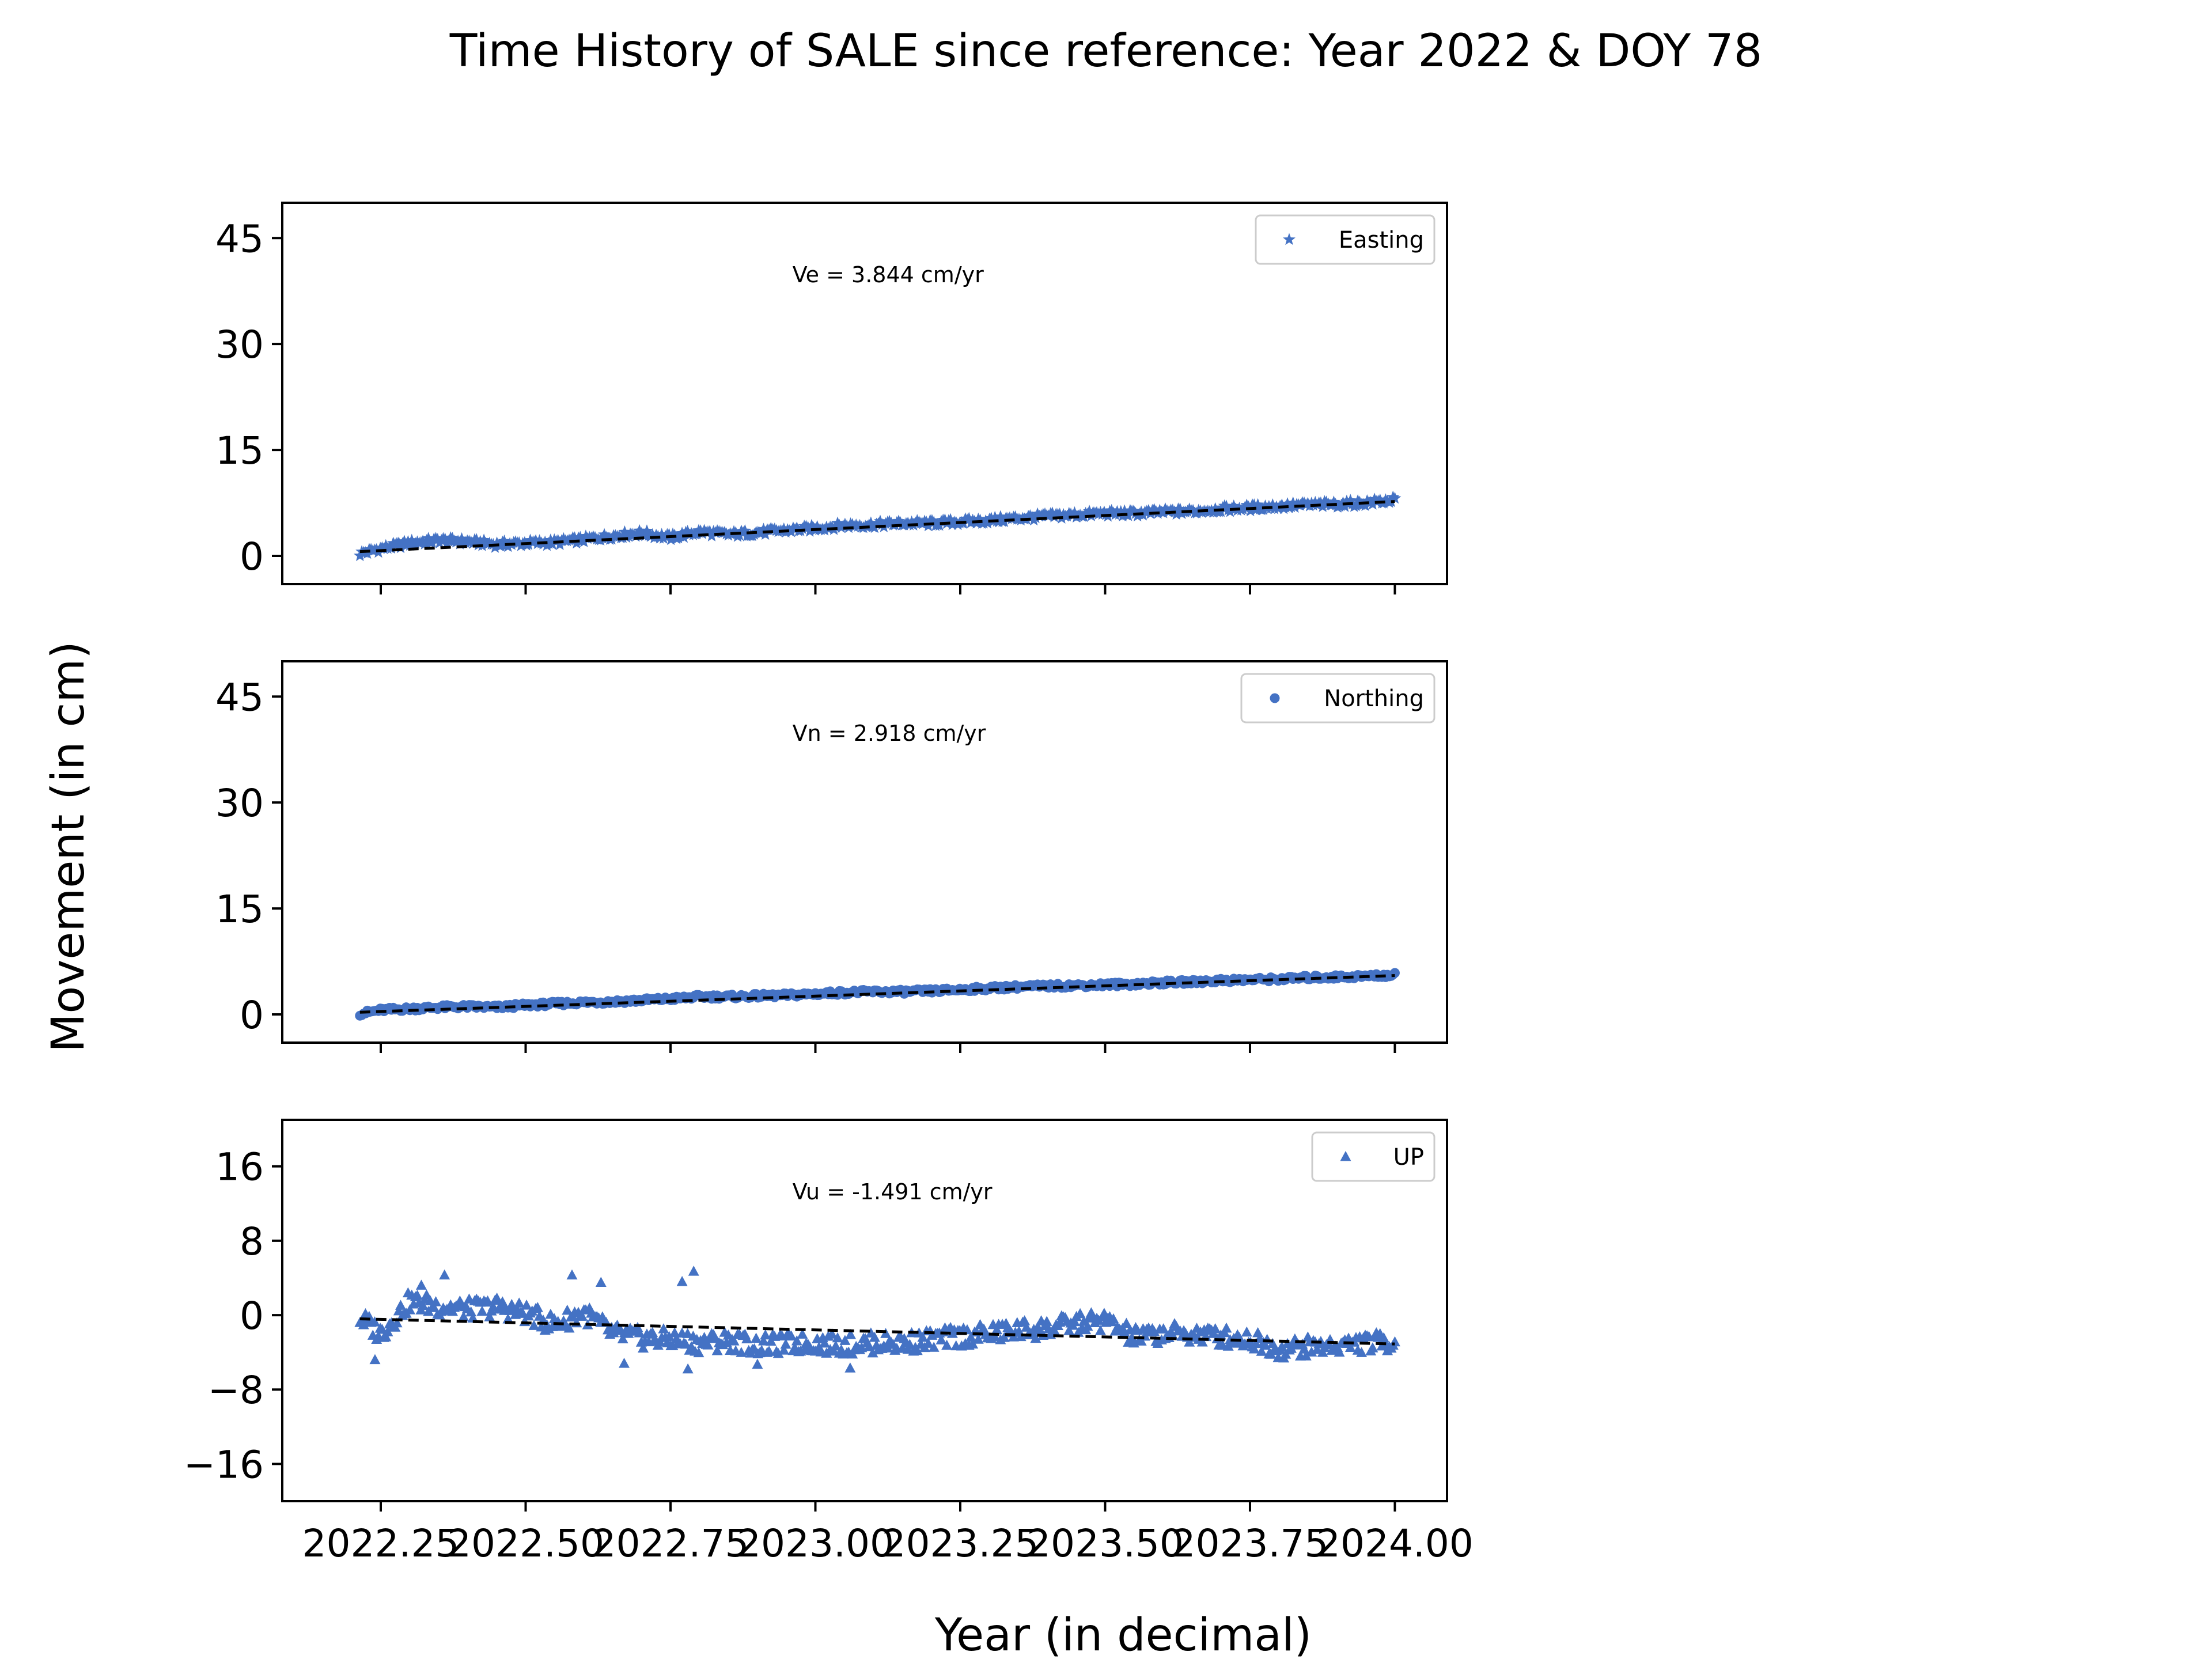  I want to click on up-y-tick-label: −16, so click(224, 1464).